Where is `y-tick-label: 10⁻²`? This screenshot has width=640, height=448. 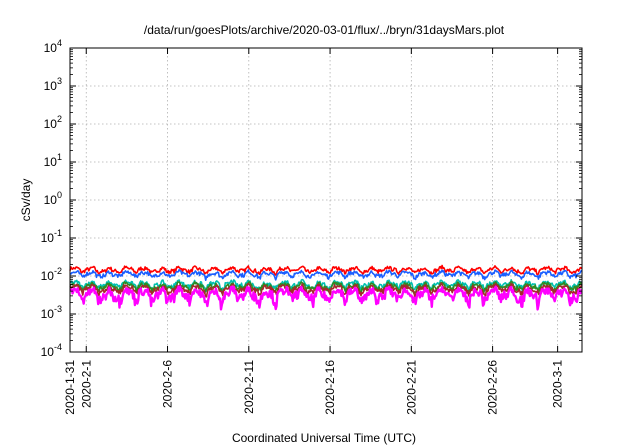
y-tick-label: 10⁻² is located at coordinates (51, 274).